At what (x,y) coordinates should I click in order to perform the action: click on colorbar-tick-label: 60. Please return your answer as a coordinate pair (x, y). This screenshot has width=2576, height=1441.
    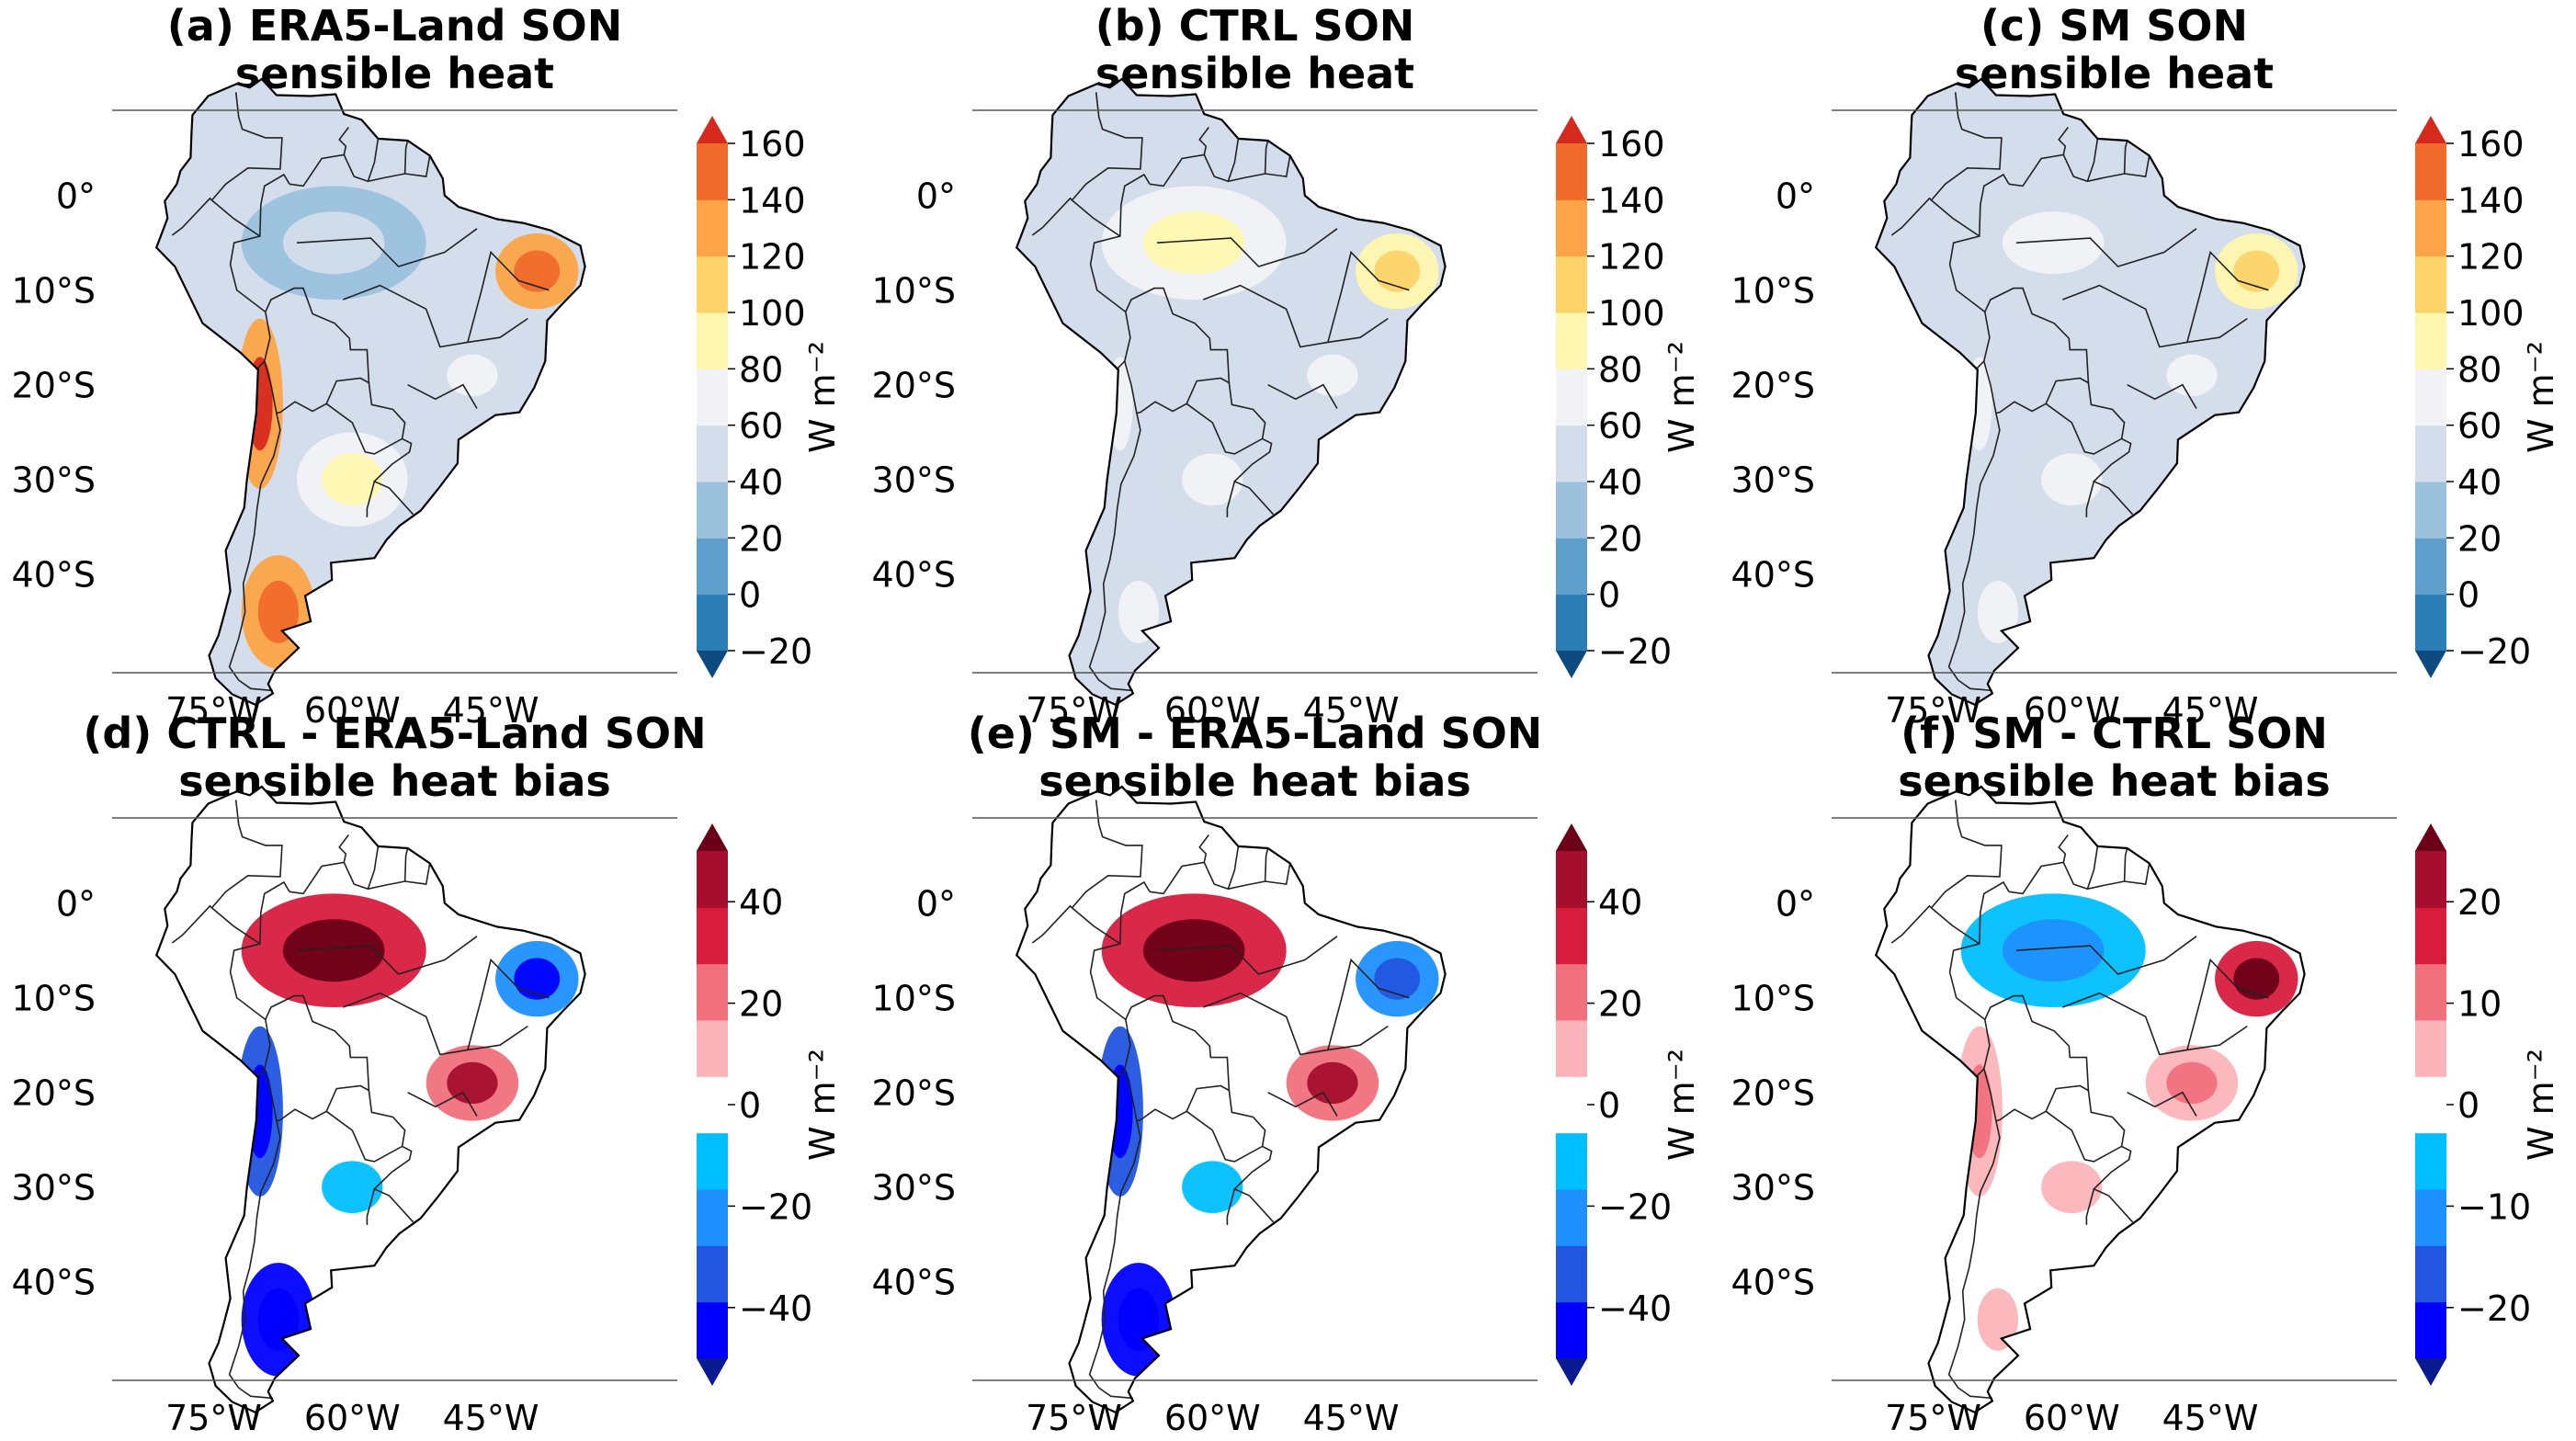
    Looking at the image, I should click on (761, 426).